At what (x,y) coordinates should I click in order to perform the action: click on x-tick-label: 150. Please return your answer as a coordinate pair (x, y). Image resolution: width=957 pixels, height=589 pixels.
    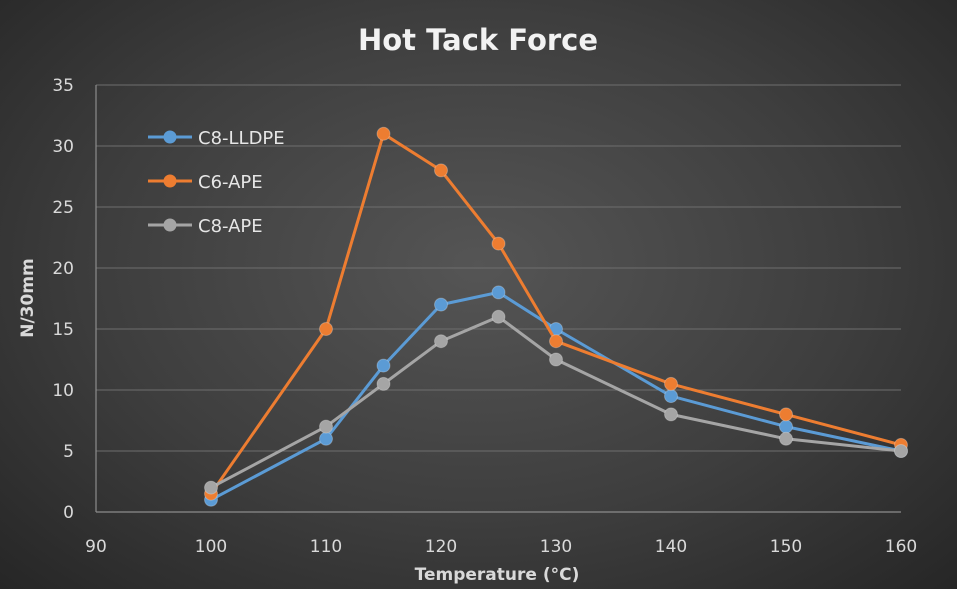
    Looking at the image, I should click on (786, 547).